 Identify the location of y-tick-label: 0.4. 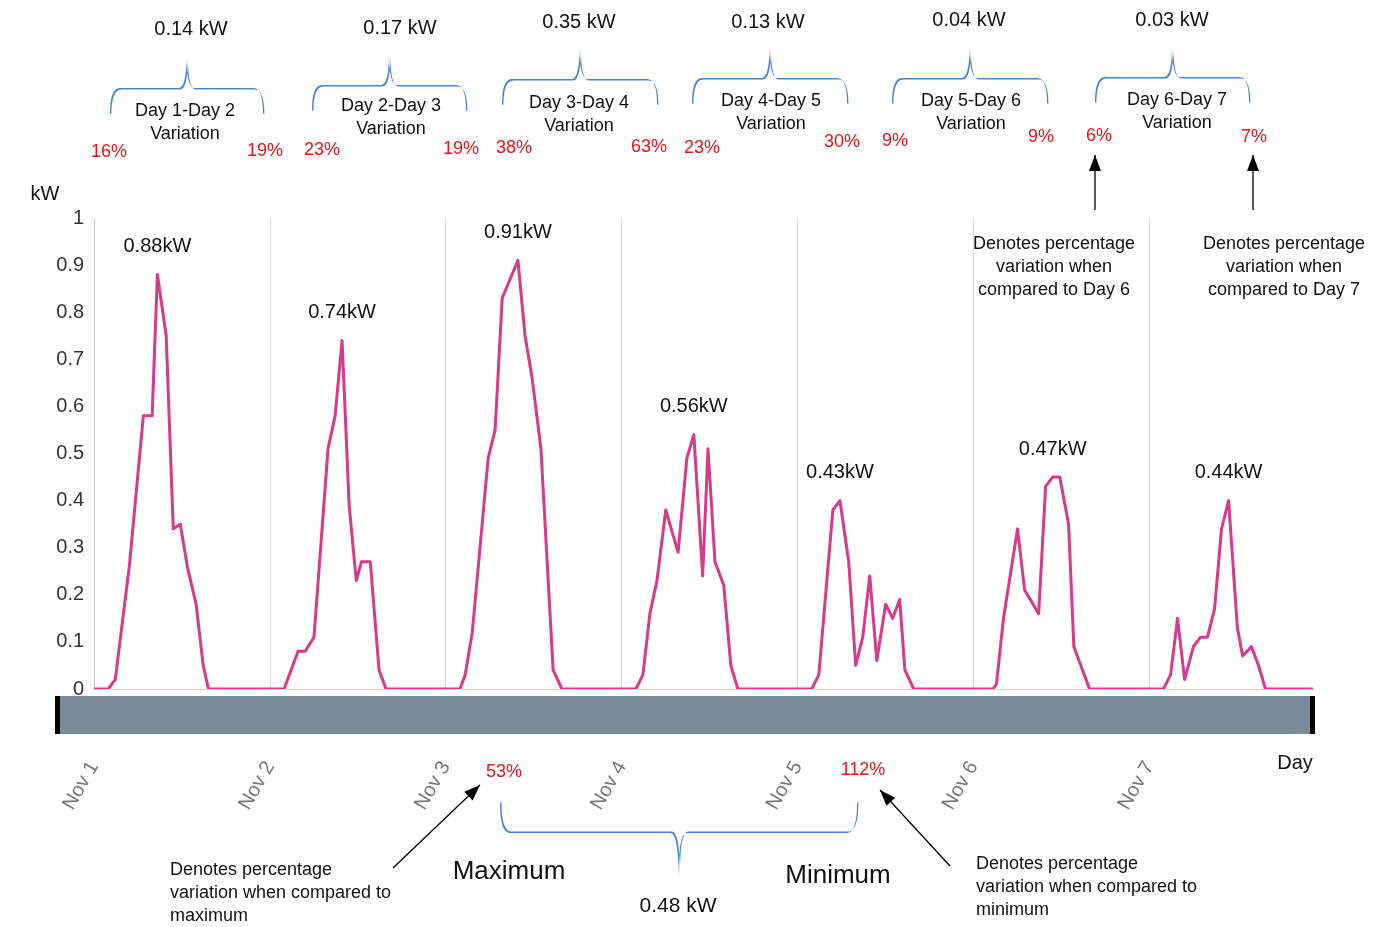
(70, 499).